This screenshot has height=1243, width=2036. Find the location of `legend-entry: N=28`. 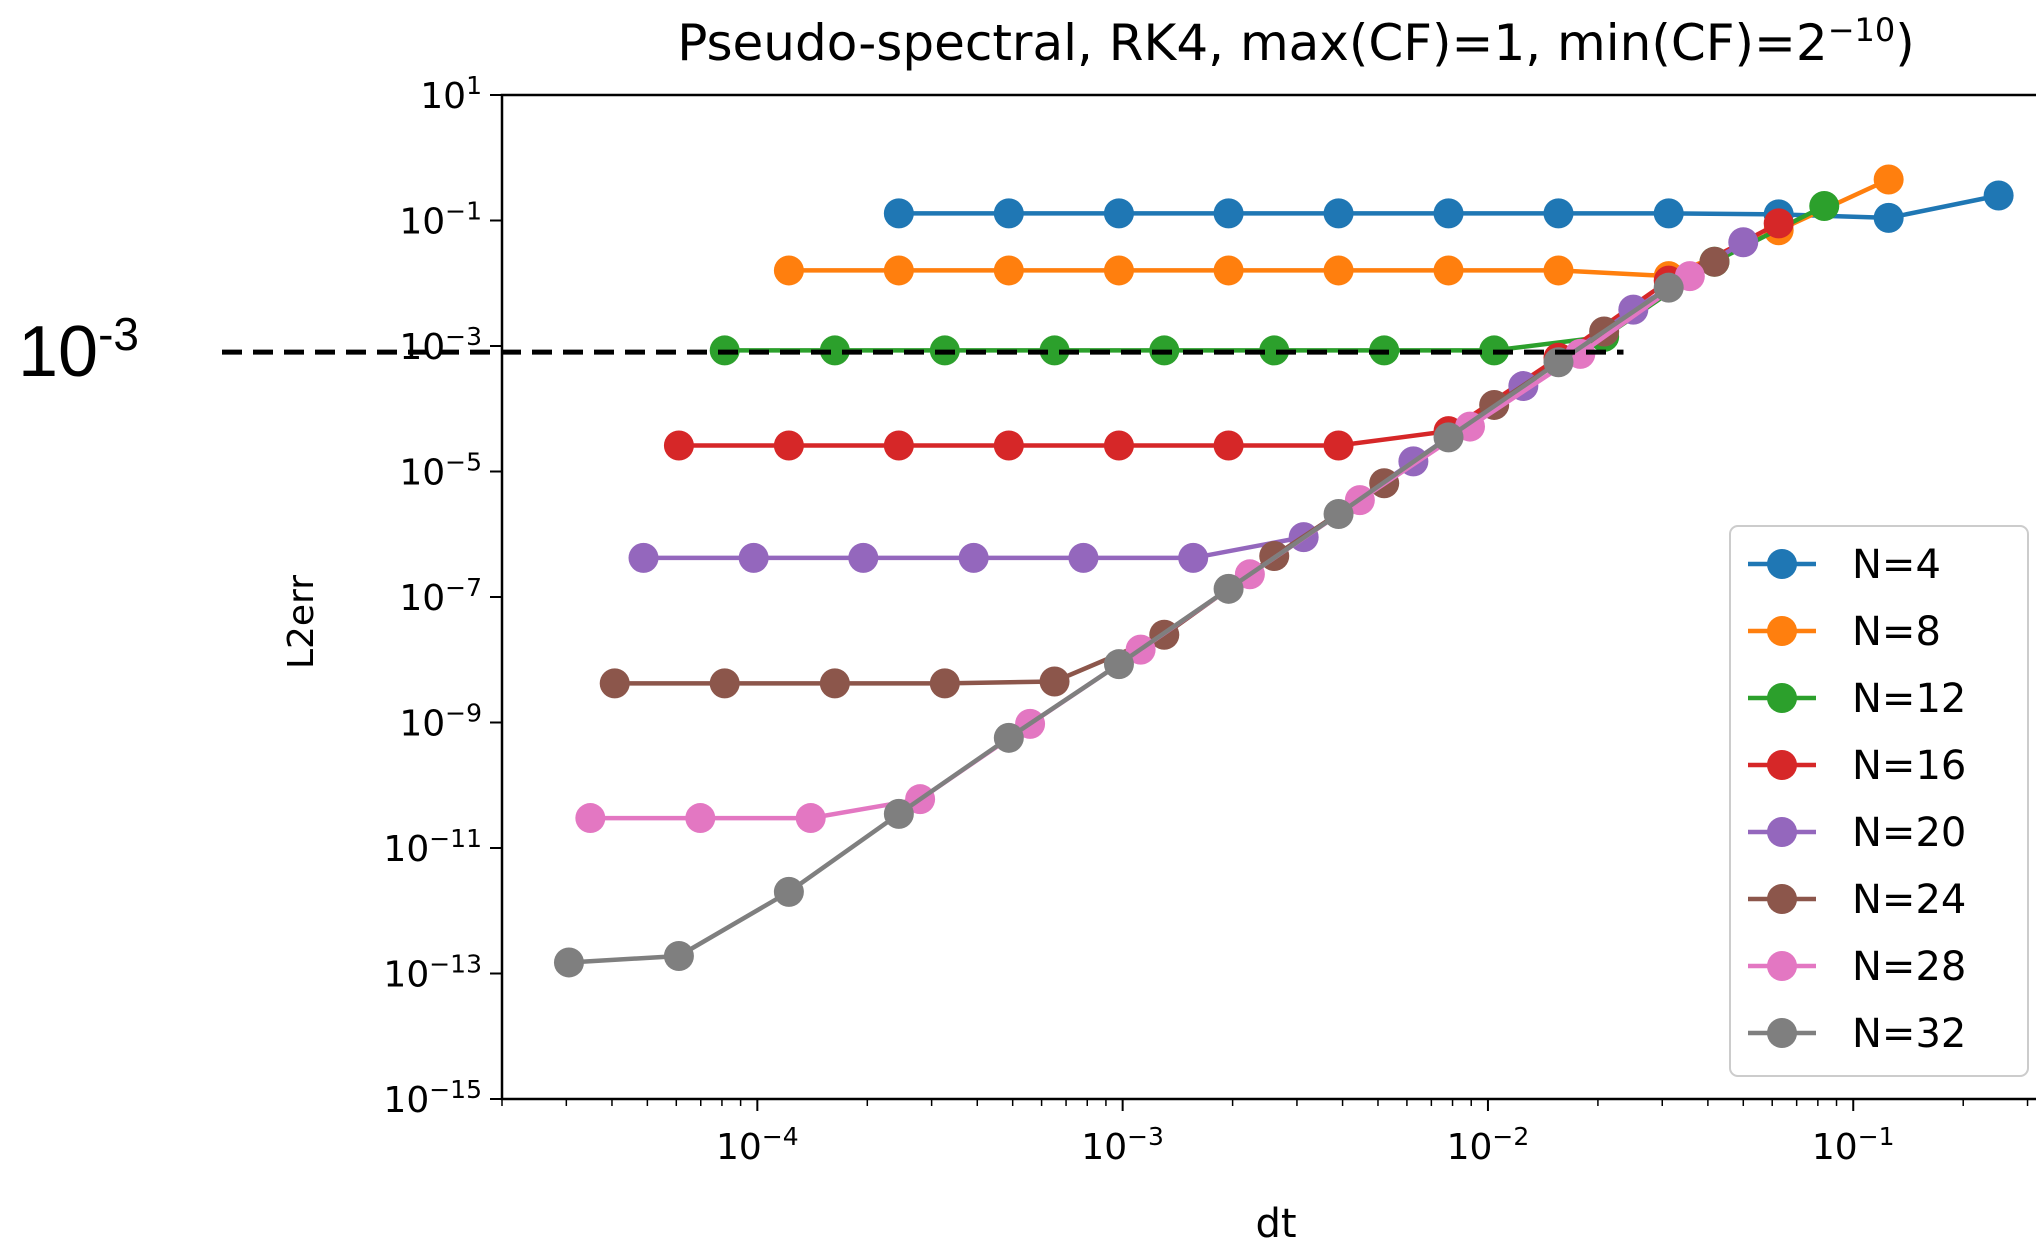

legend-entry: N=28 is located at coordinates (1857, 967).